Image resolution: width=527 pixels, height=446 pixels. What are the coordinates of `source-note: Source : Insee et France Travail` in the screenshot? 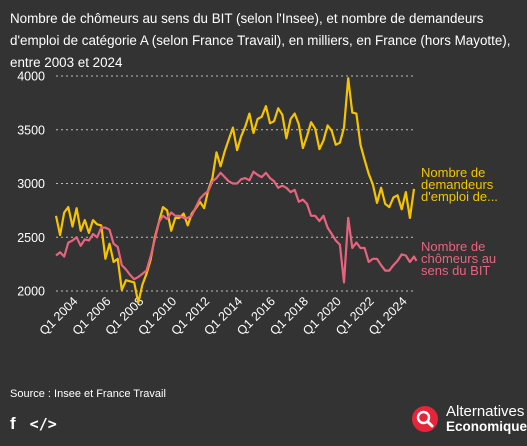 It's located at (88, 394).